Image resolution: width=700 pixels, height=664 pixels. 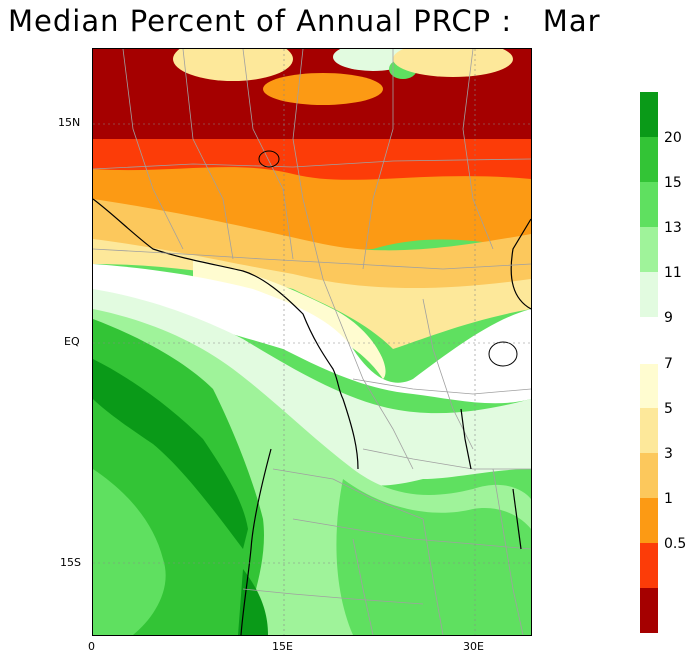 What do you see at coordinates (473, 646) in the screenshot?
I see `x-tick-30e: 30E` at bounding box center [473, 646].